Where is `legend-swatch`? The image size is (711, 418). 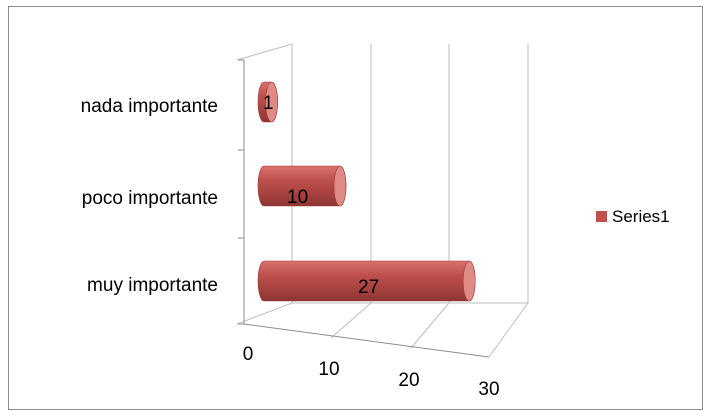
legend-swatch is located at coordinates (601, 216).